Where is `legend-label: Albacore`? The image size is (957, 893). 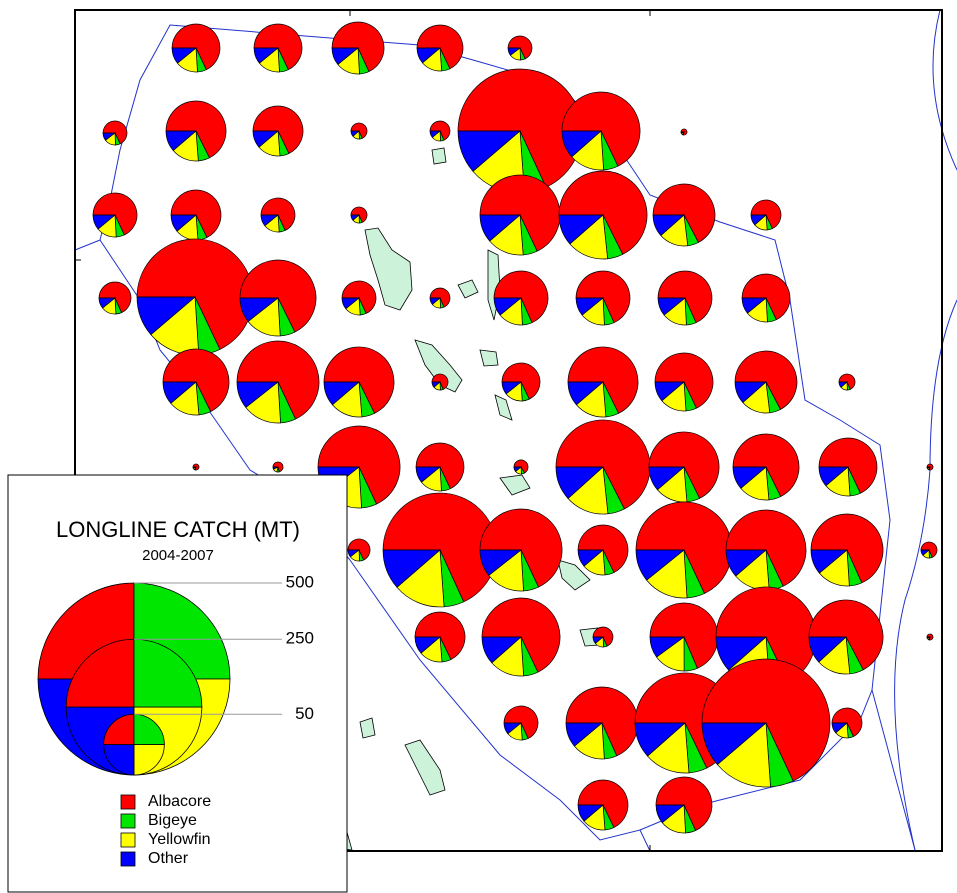
legend-label: Albacore is located at coordinates (179, 801).